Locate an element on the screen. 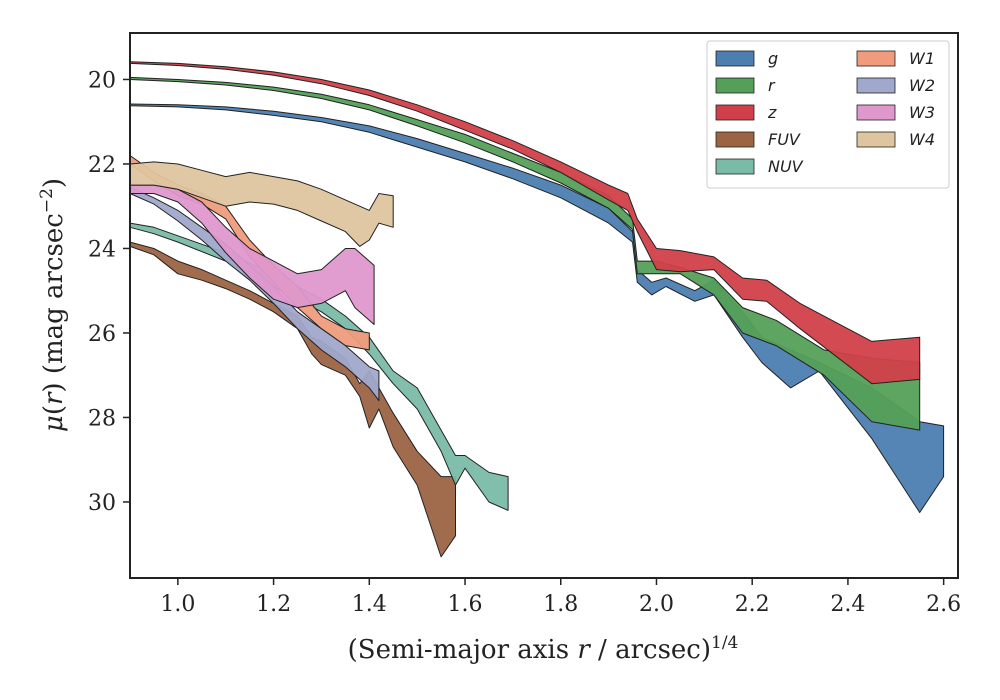 The height and width of the screenshot is (700, 1000). x-tick-label: 2.2 is located at coordinates (752, 604).